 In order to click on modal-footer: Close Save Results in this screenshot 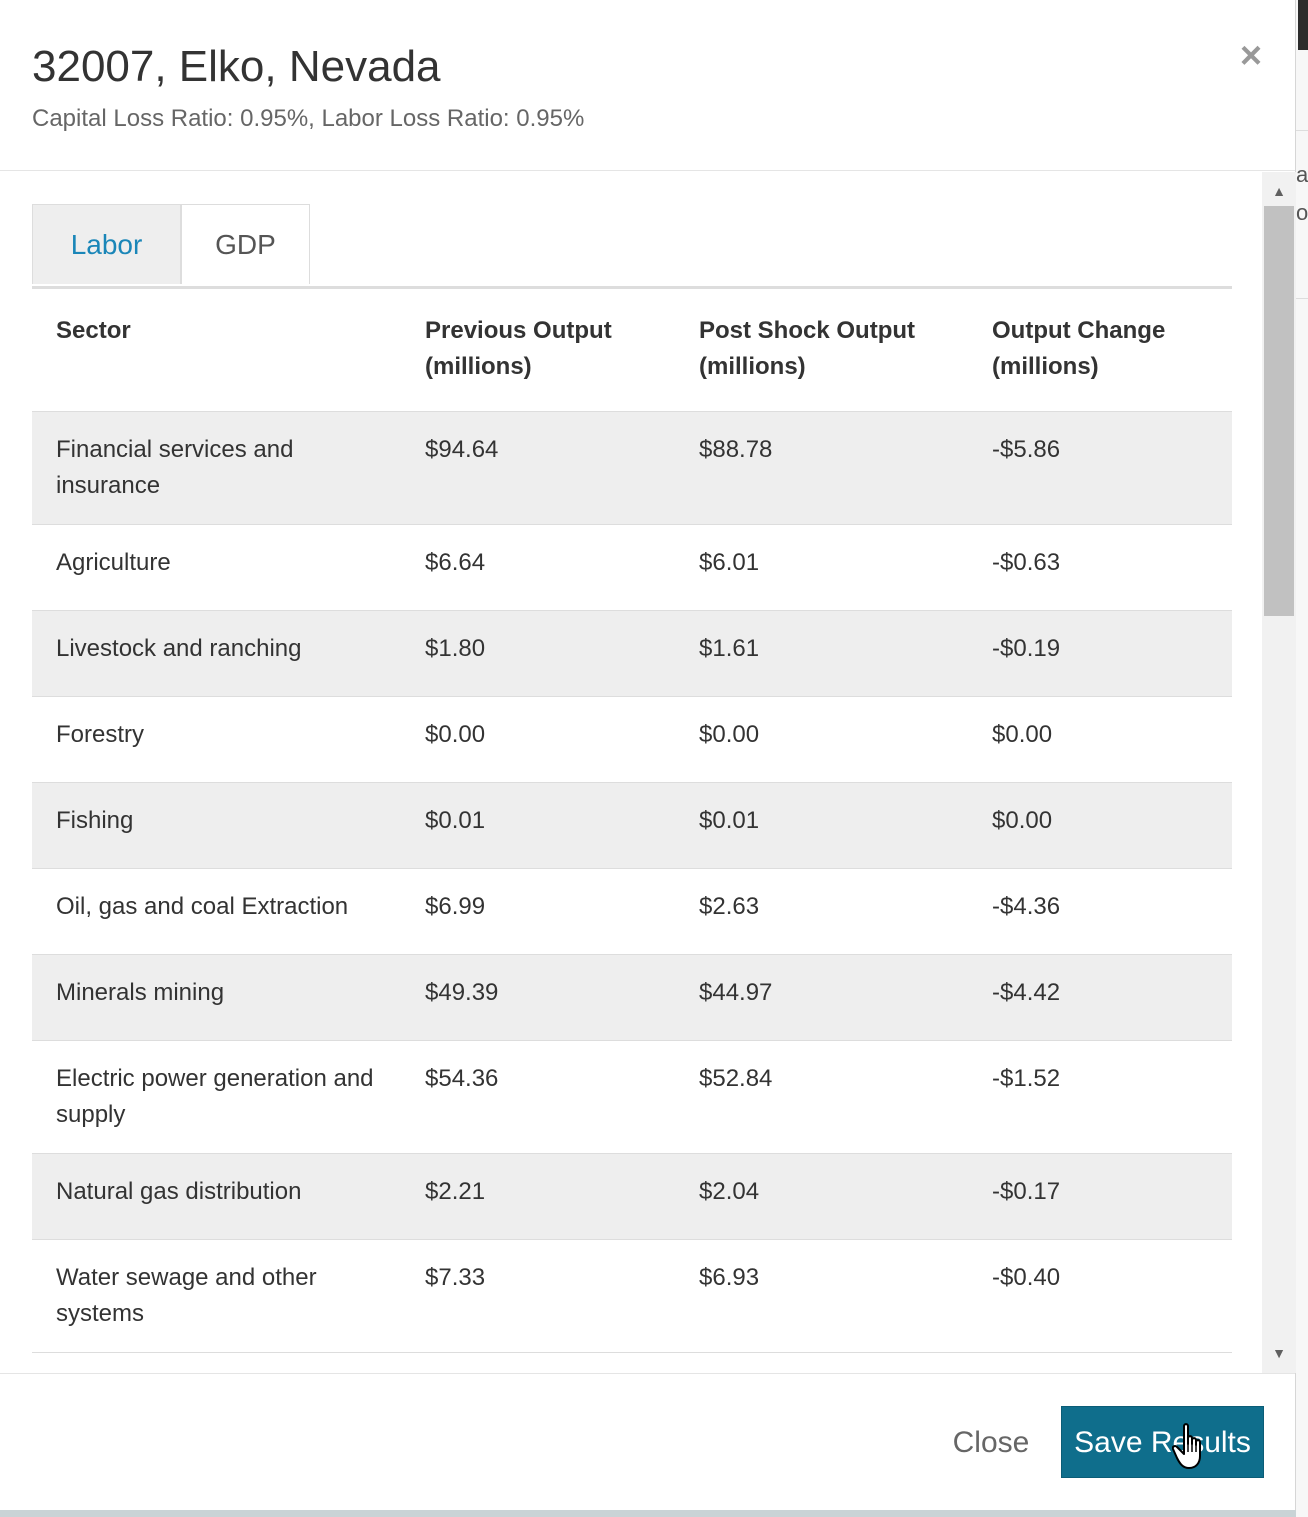, I will do `click(647, 1441)`.